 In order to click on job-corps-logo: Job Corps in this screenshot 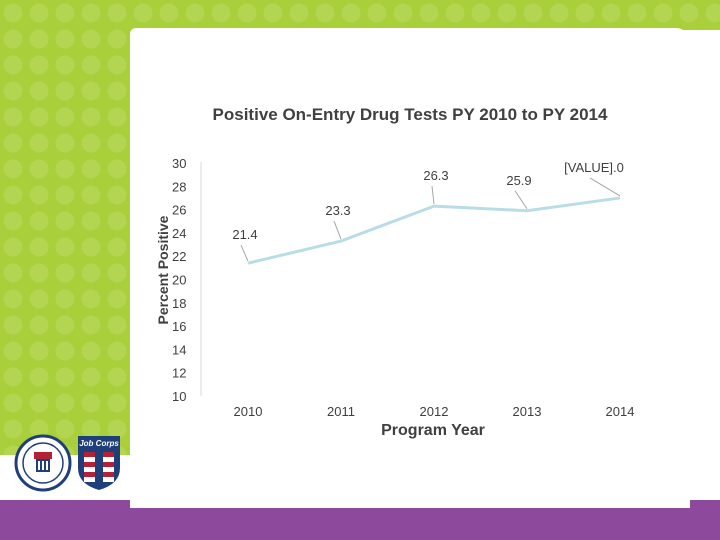, I will do `click(99, 464)`.